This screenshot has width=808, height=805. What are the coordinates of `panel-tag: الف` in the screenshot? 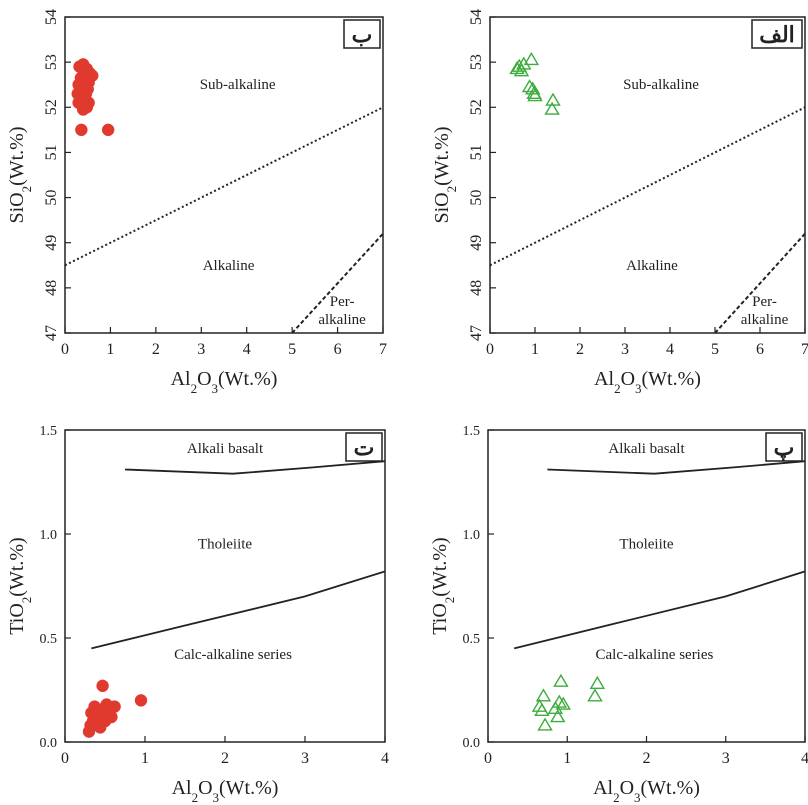 It's located at (777, 34).